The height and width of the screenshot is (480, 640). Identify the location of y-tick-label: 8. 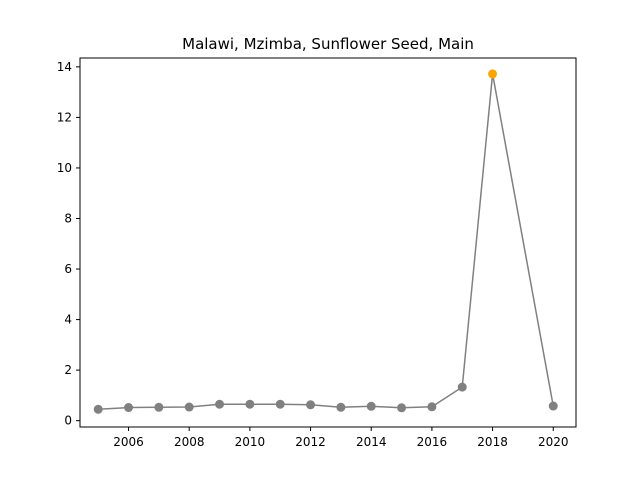
(68, 218).